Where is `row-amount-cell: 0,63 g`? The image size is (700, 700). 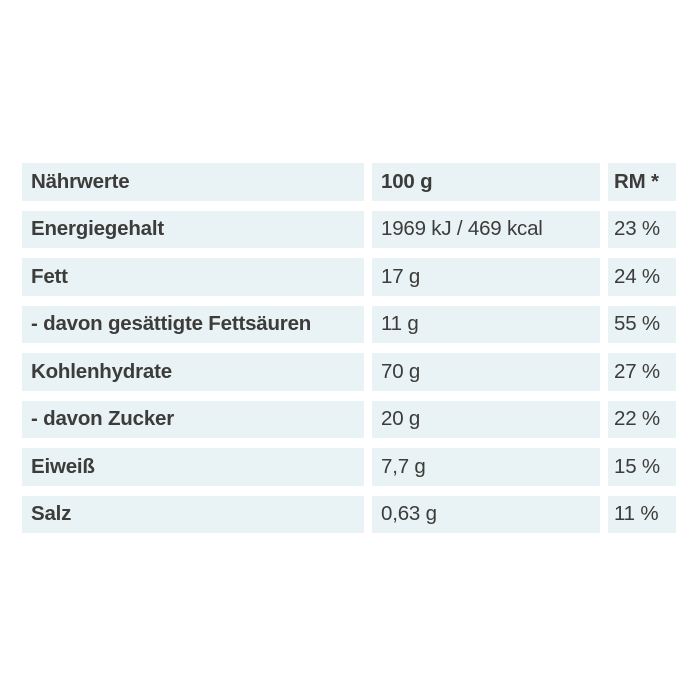
row-amount-cell: 0,63 g is located at coordinates (486, 514).